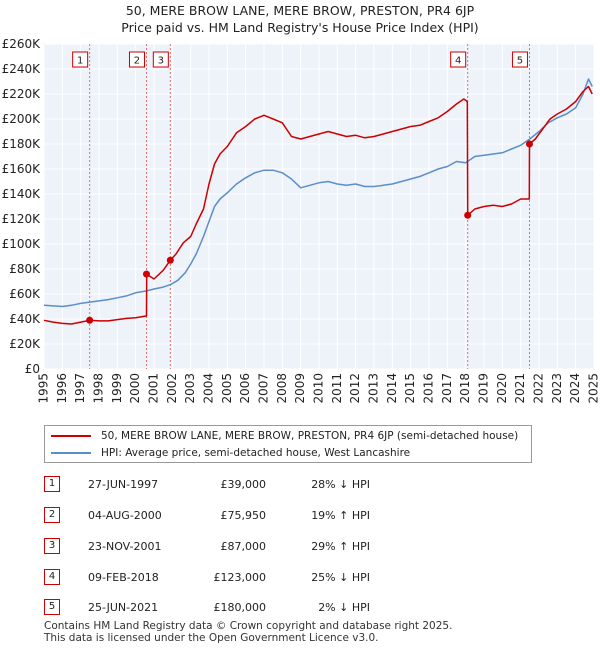 This screenshot has width=600, height=650. Describe the element at coordinates (209, 388) in the screenshot. I see `x-tick-label: 2004` at that location.